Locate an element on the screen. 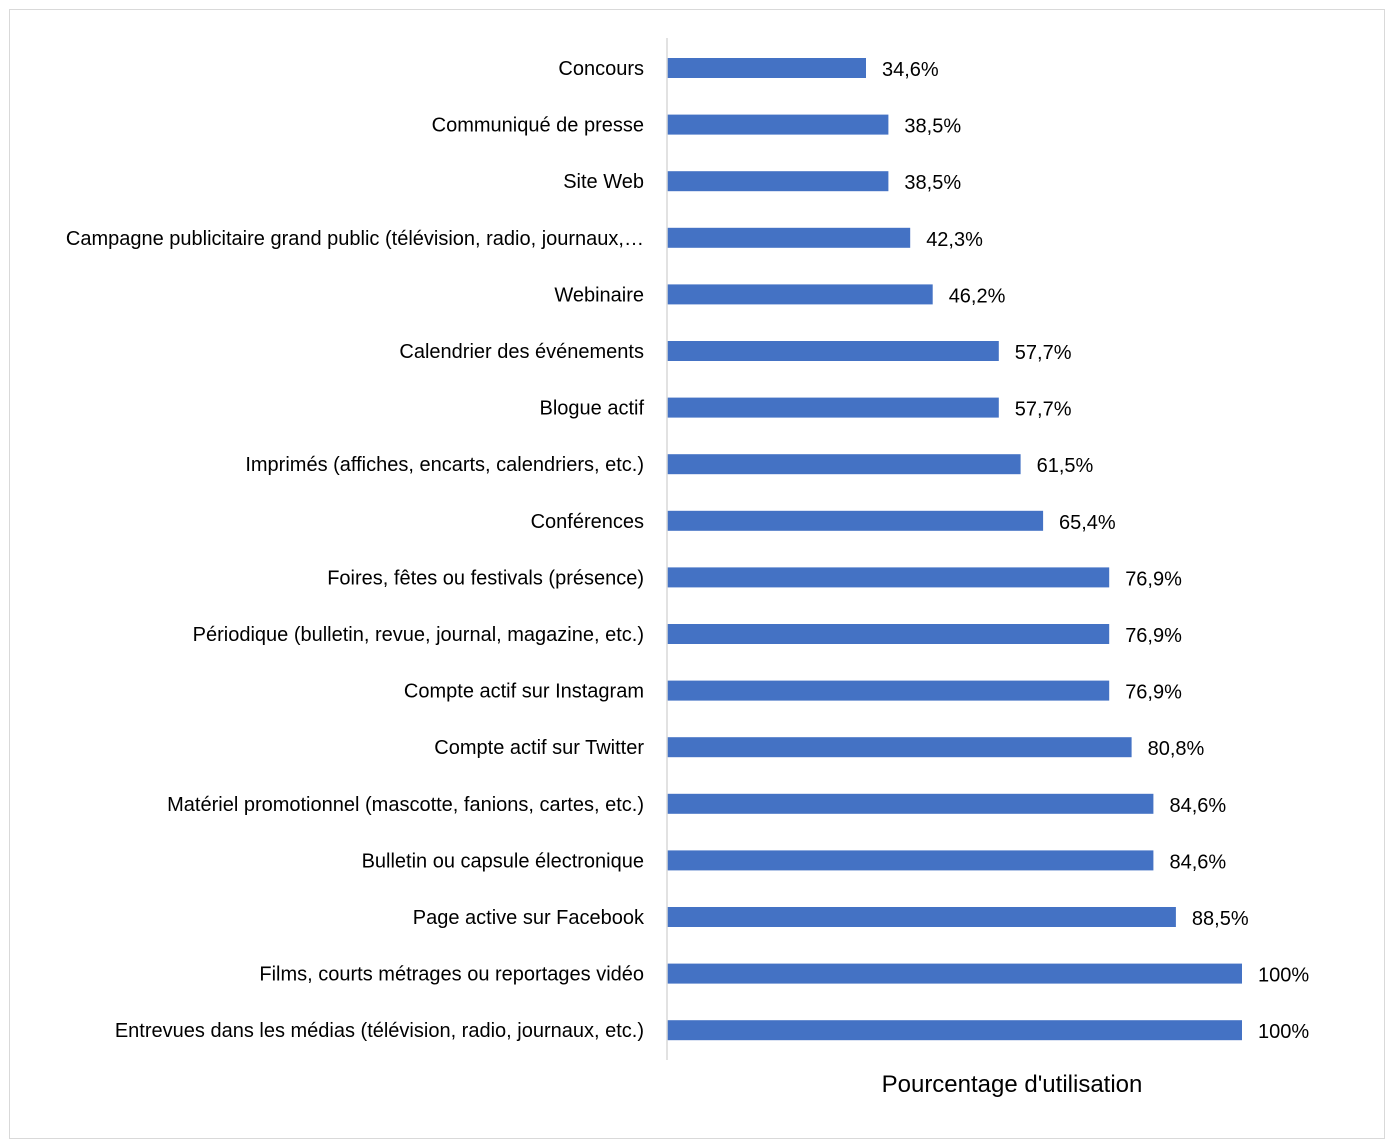  x-axis-title: Pourcentage d'utilisation is located at coordinates (1012, 1084).